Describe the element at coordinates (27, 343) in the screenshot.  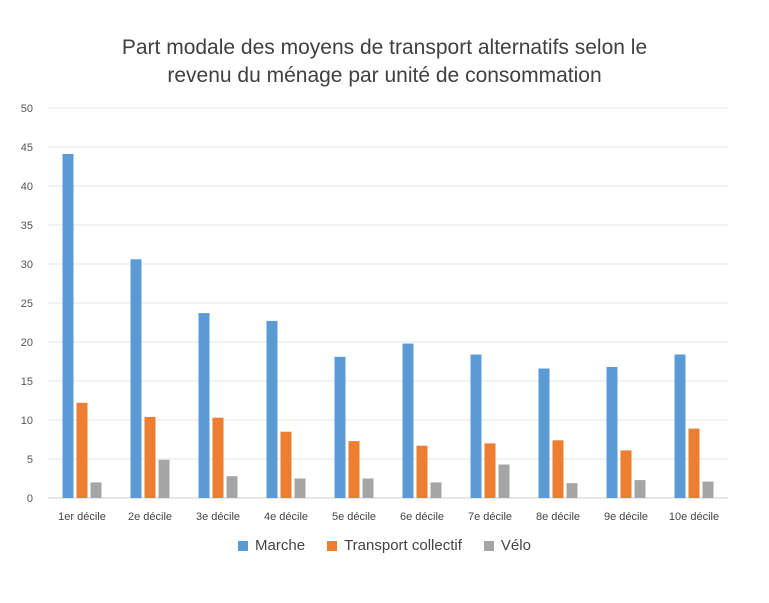
I see `y-tick-label: 20` at that location.